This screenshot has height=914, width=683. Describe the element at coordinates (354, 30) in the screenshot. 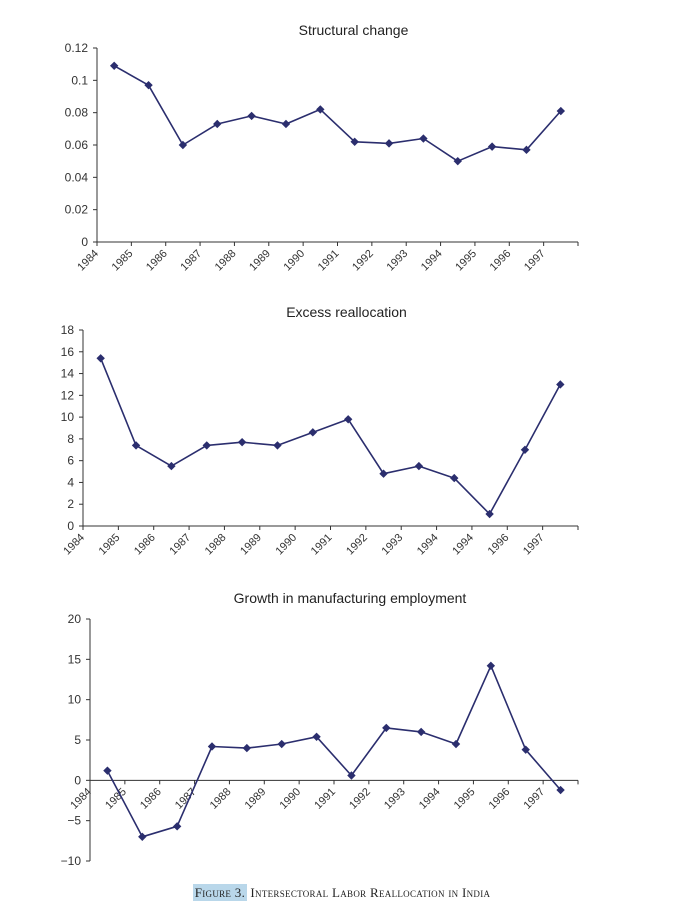

I see `chart-title: Structural change` at that location.